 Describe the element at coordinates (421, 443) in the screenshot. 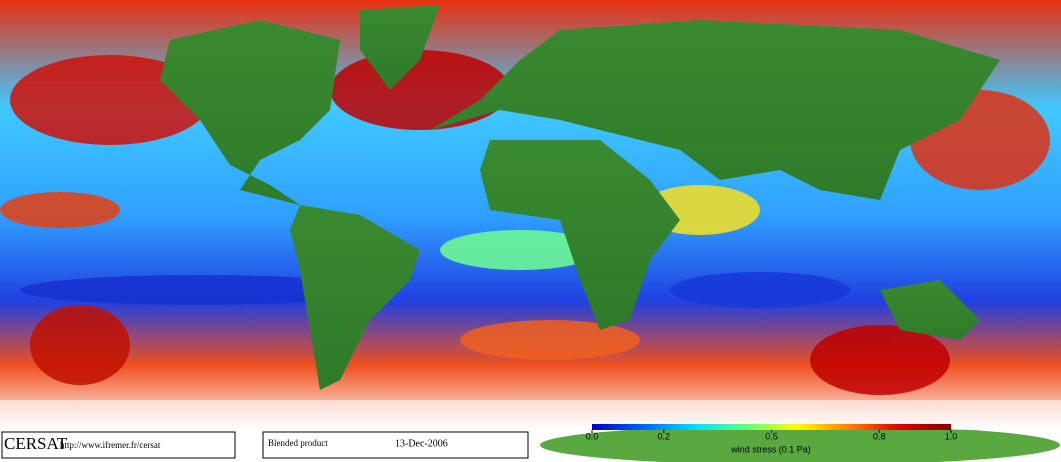

I see `date: 13-Dec-2006` at that location.